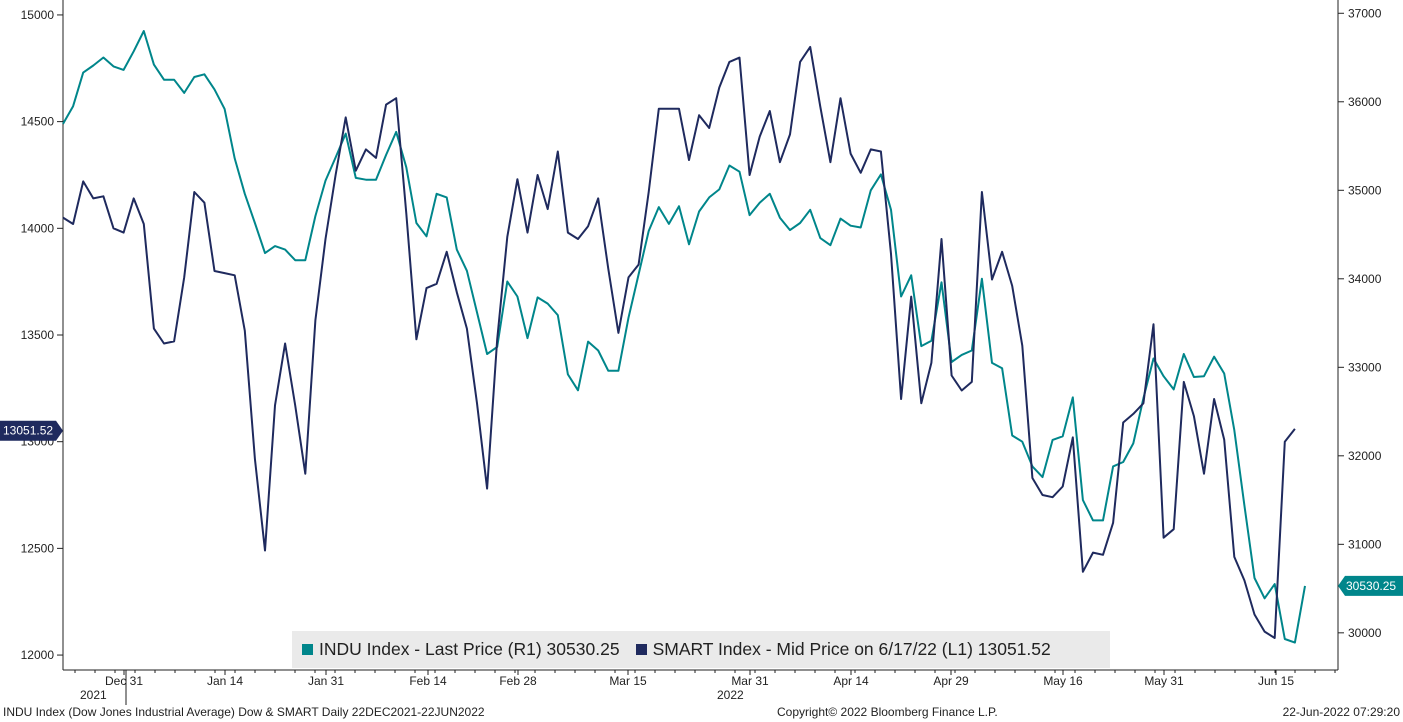  I want to click on footer-timestamp: 22-Jun-2022 07:29:20, so click(1341, 712).